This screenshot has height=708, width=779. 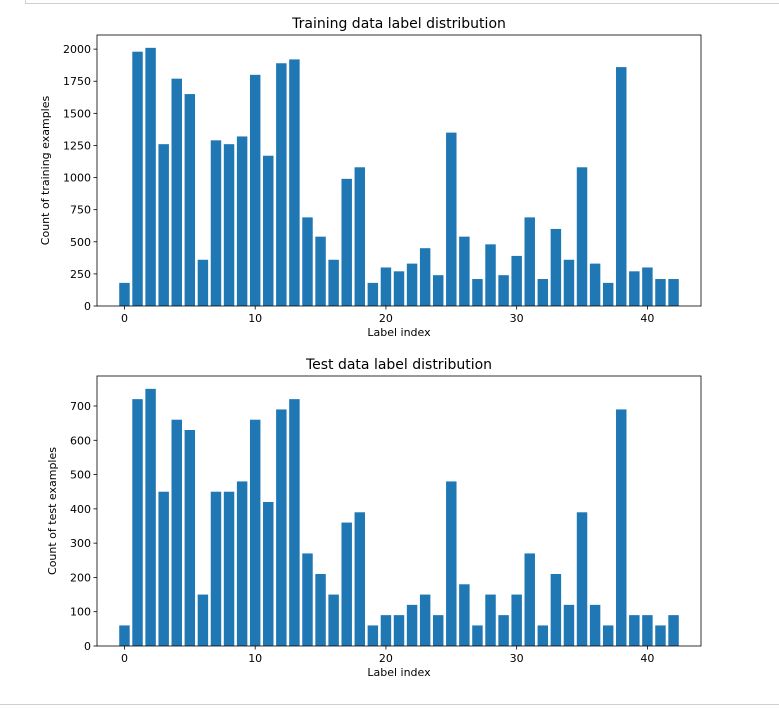 I want to click on test-xtick-label-30: 30, so click(x=517, y=658).